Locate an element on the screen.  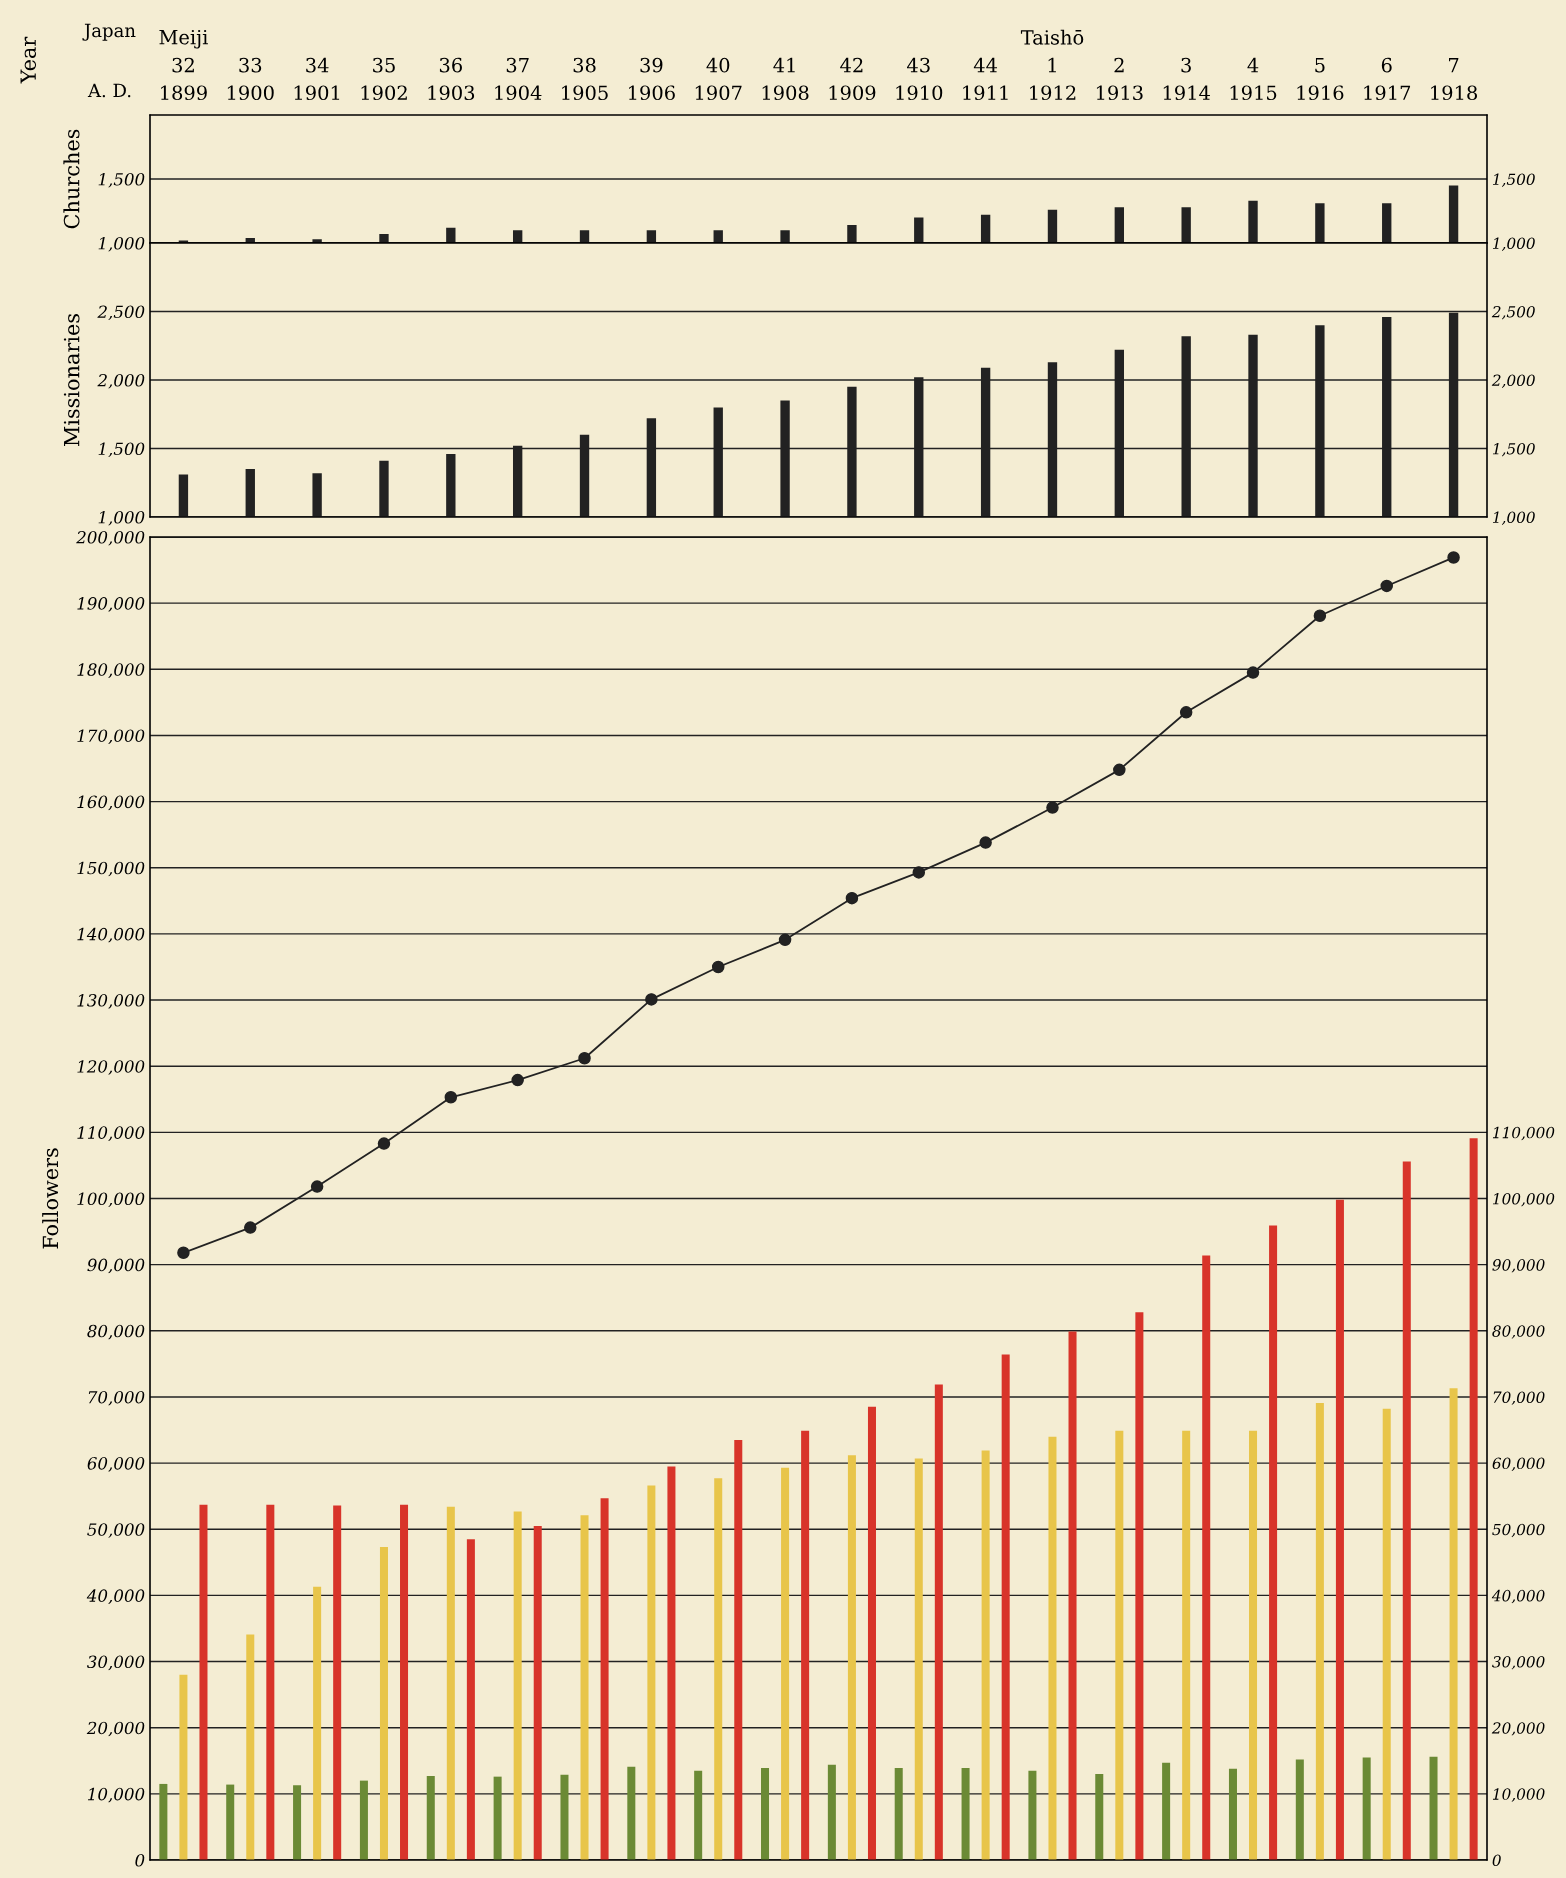
x-tick-label: 39 1906 is located at coordinates (652, 79).